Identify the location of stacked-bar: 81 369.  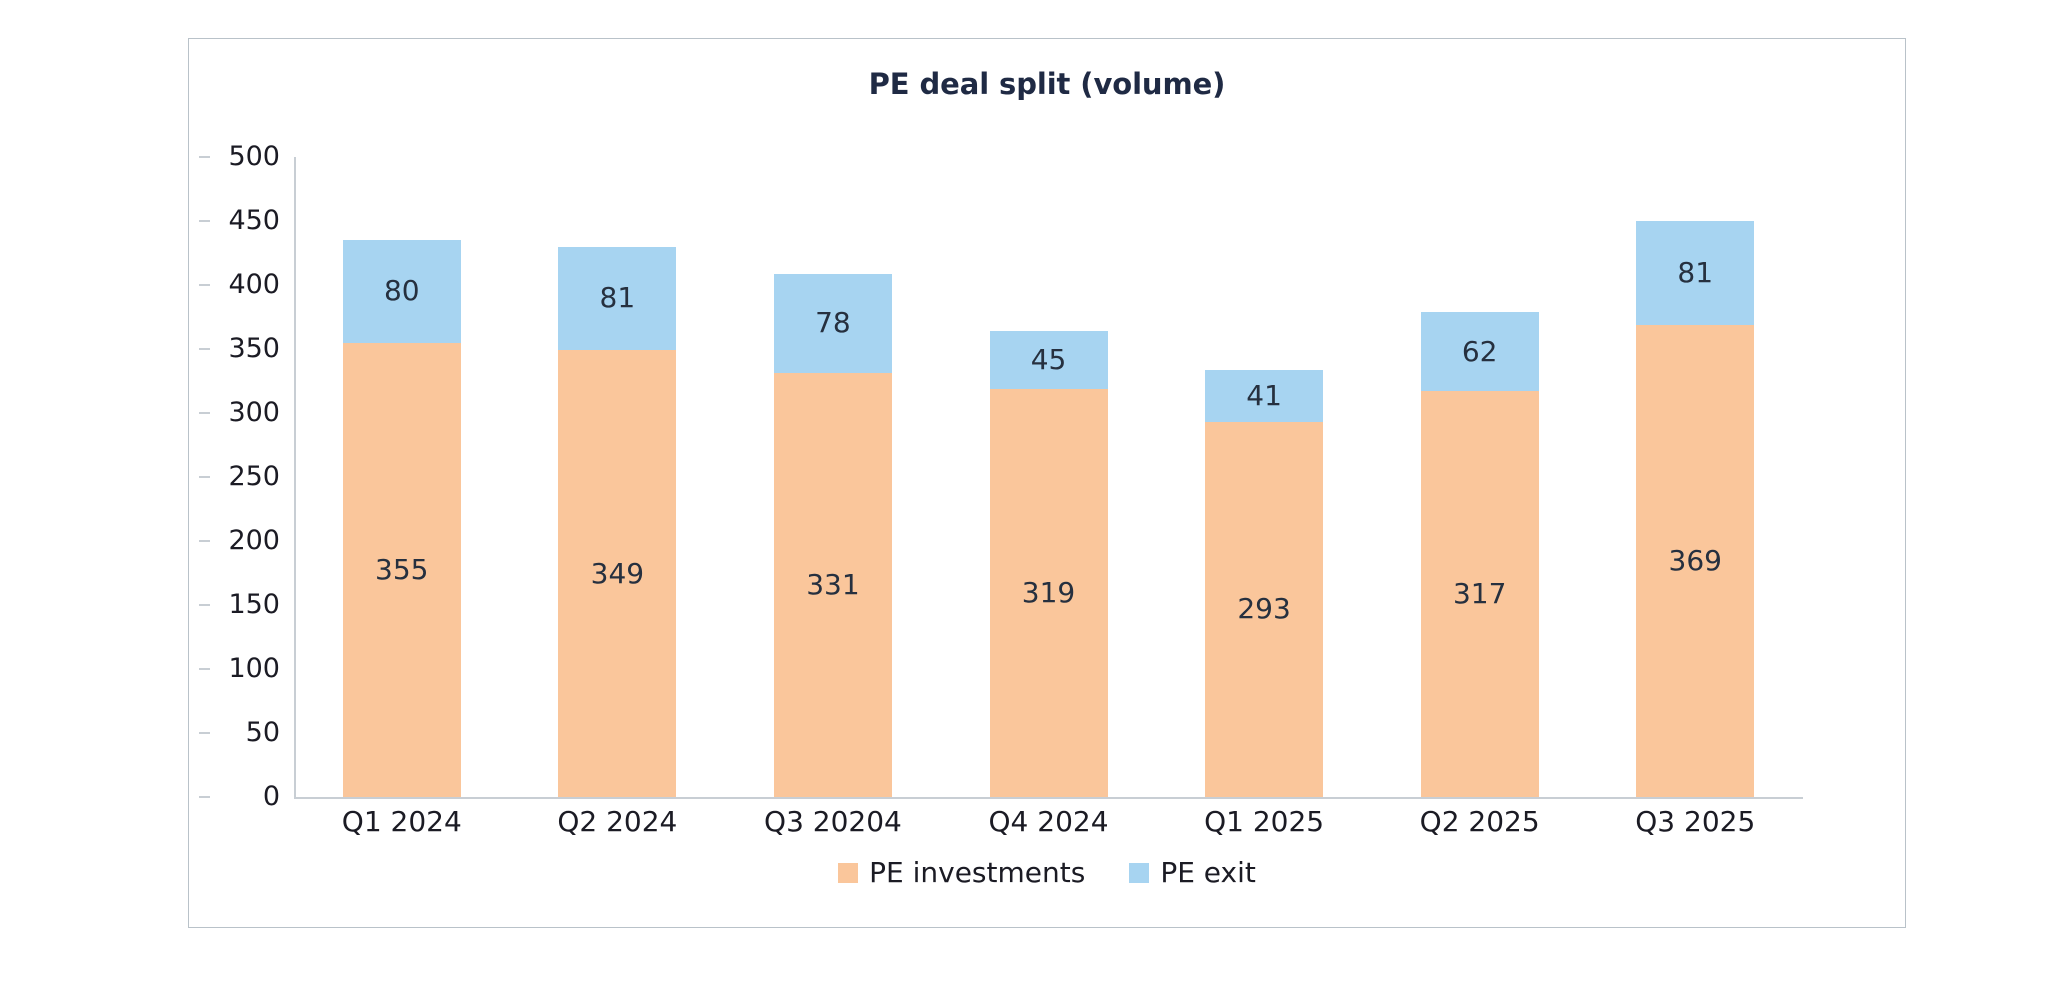
(1695, 509).